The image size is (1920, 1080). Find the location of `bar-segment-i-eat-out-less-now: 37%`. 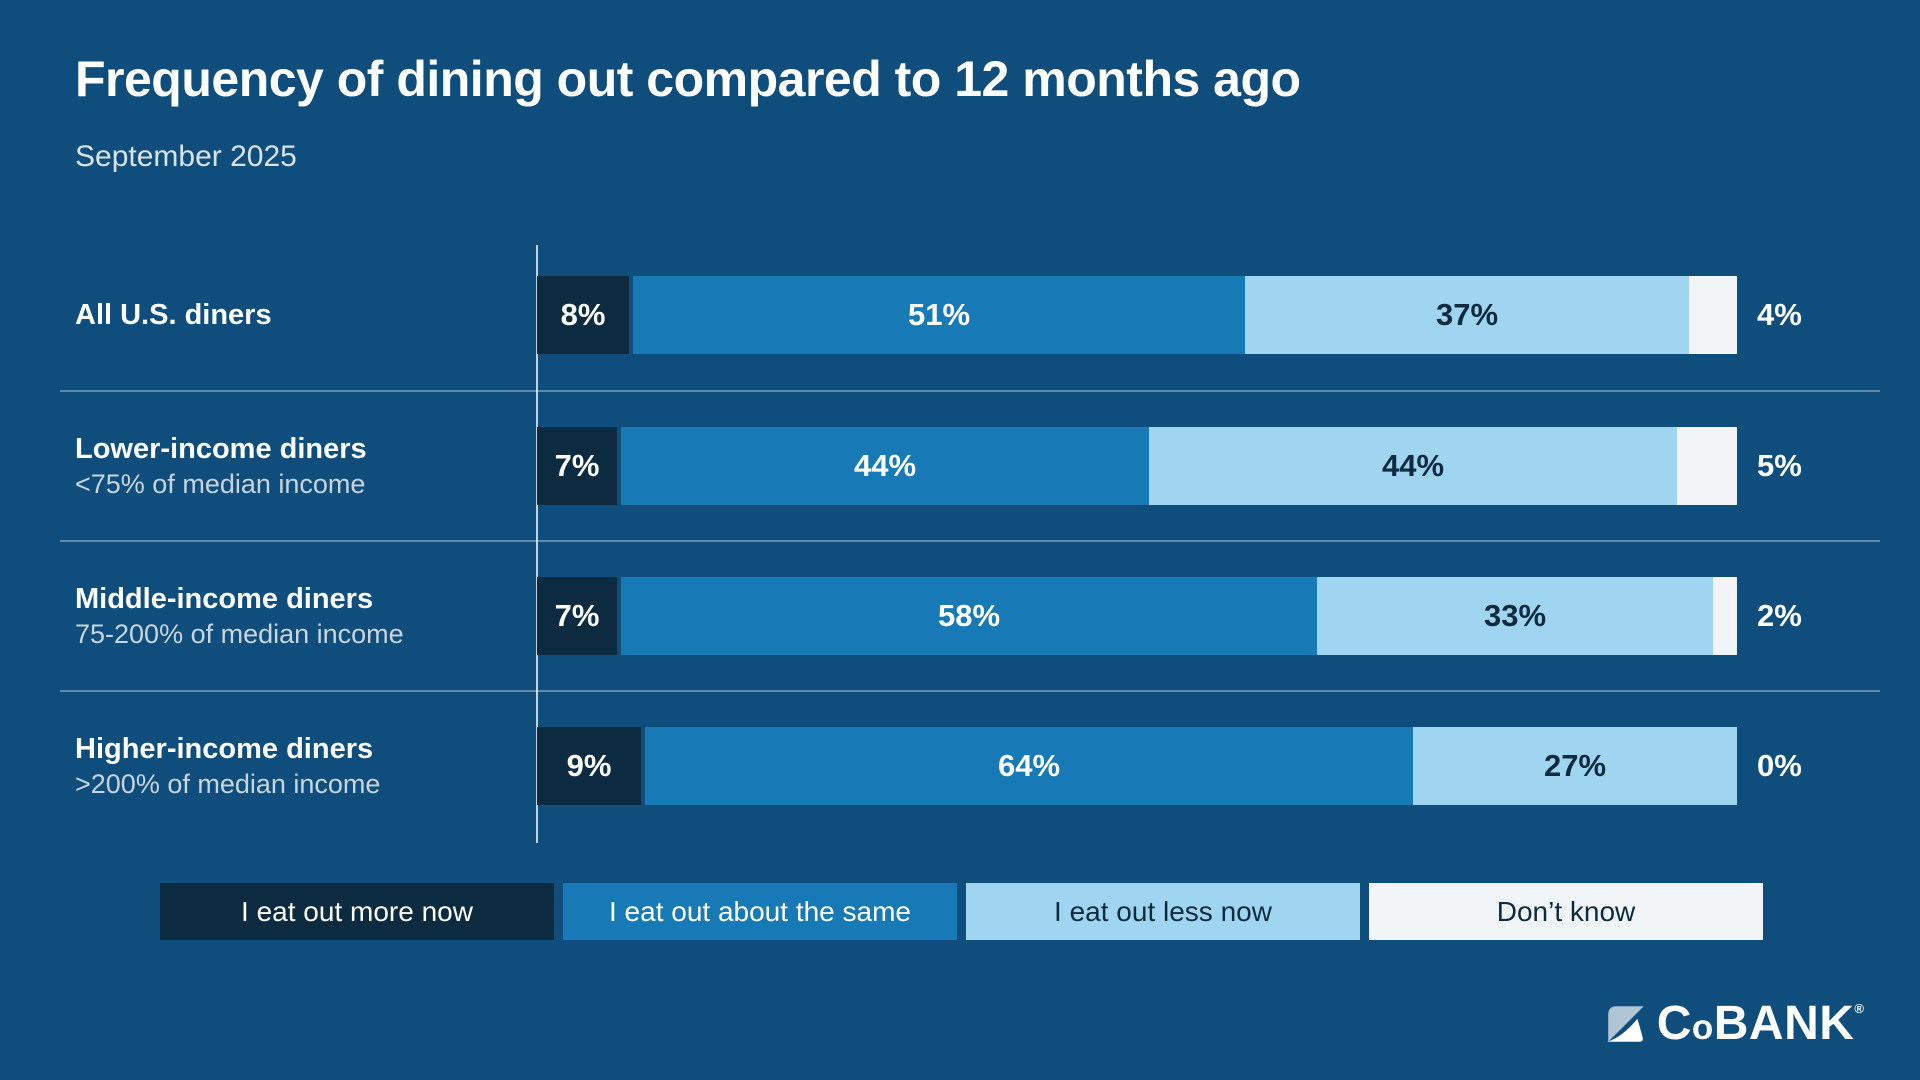

bar-segment-i-eat-out-less-now: 37% is located at coordinates (1467, 315).